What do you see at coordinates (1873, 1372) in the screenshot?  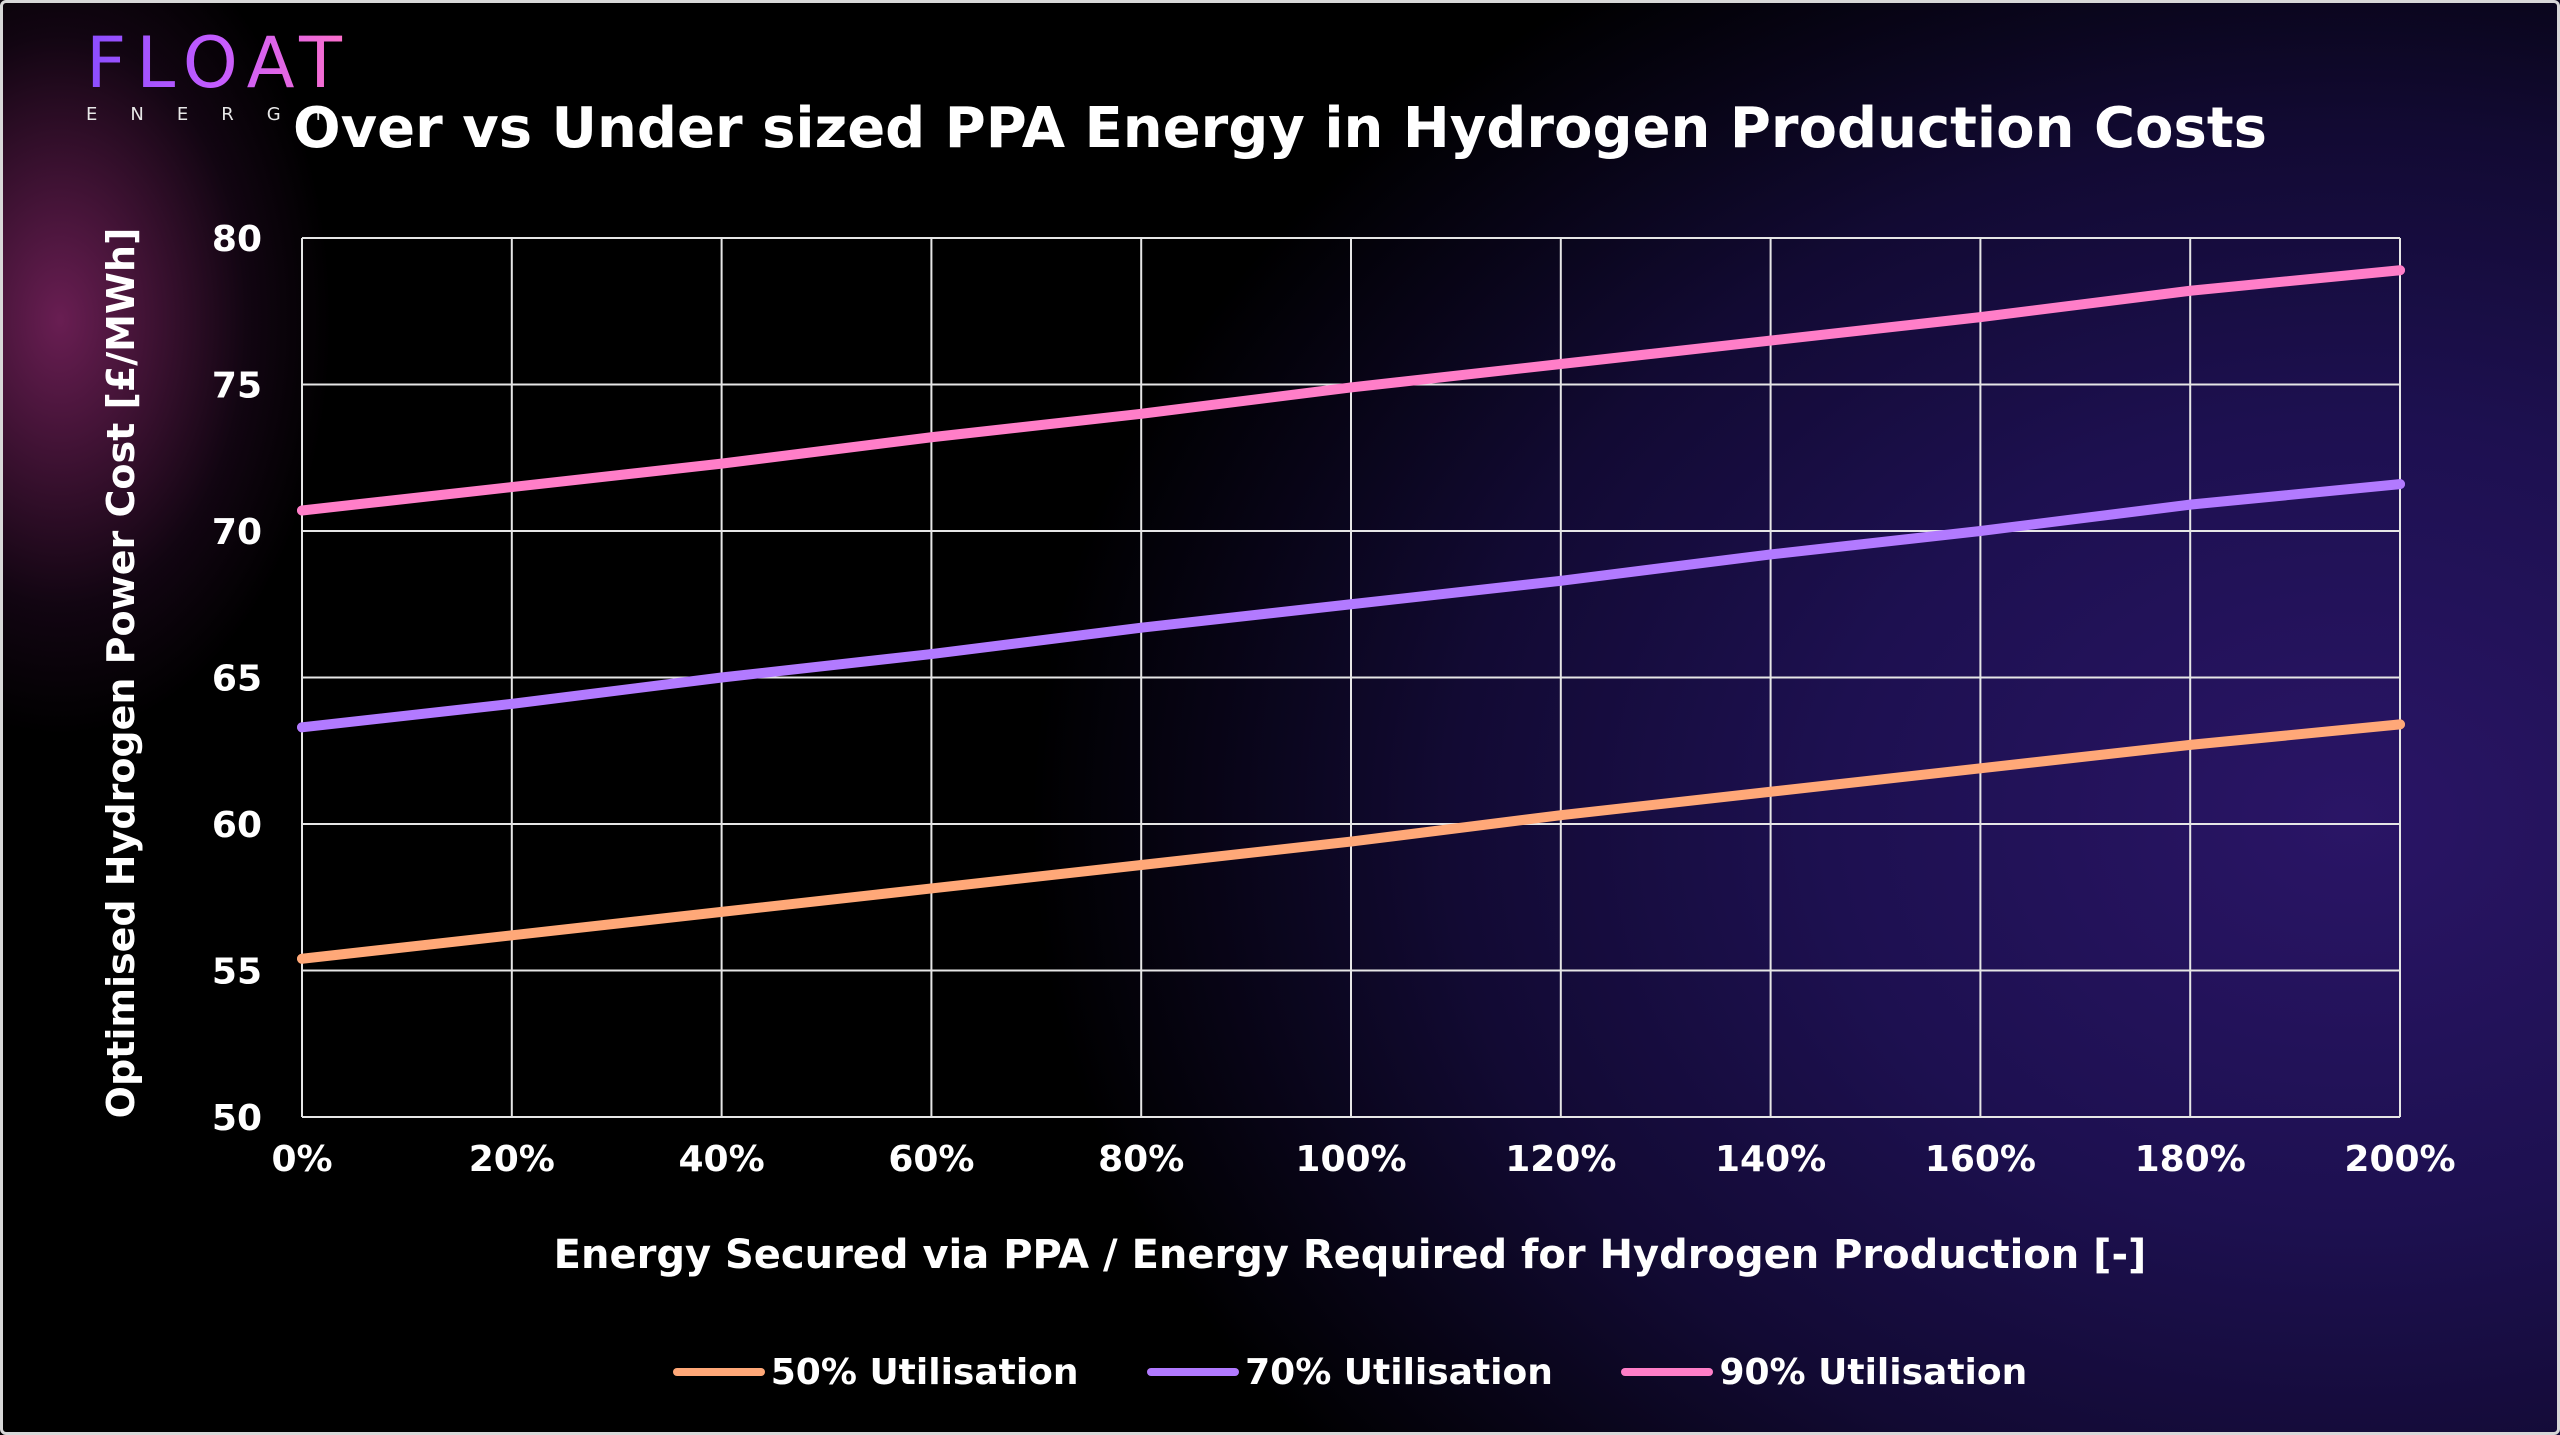 I see `legend-label-90: 90% Utilisation` at bounding box center [1873, 1372].